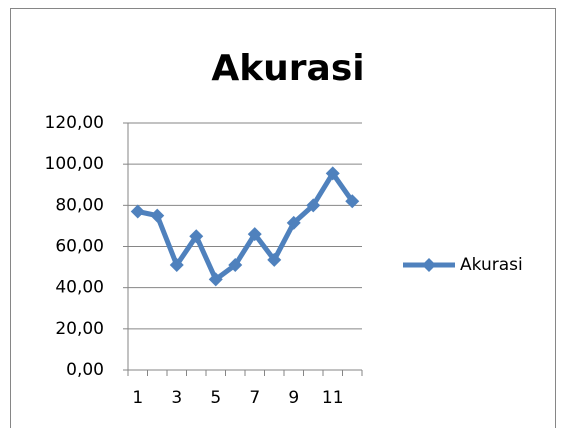  What do you see at coordinates (79, 329) in the screenshot?
I see `y-tick-label: 20,00` at bounding box center [79, 329].